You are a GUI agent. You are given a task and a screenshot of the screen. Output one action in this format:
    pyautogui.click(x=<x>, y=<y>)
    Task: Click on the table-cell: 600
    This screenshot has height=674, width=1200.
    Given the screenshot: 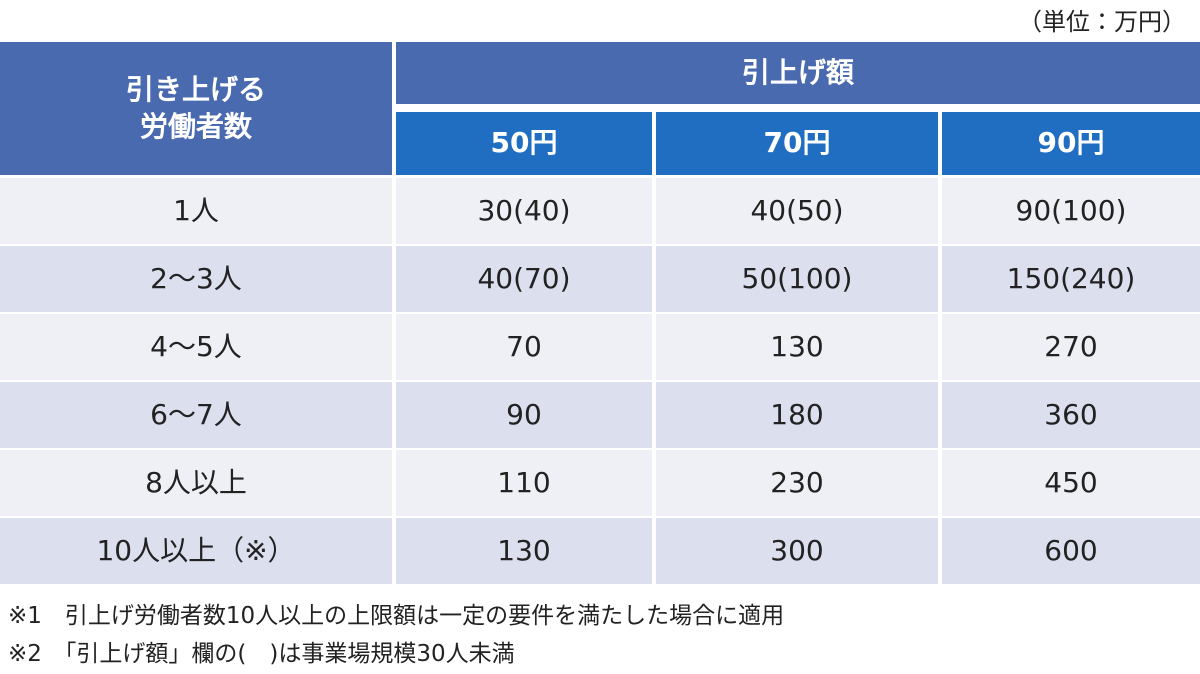 What is the action you would take?
    pyautogui.click(x=1071, y=551)
    